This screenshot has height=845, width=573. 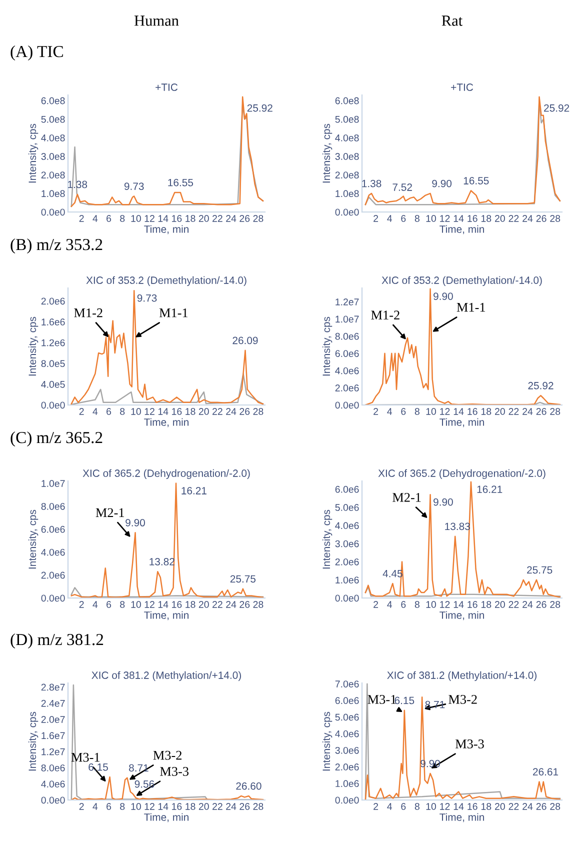 What do you see at coordinates (53, 719) in the screenshot?
I see `y-tick-label: 2.0e7` at bounding box center [53, 719].